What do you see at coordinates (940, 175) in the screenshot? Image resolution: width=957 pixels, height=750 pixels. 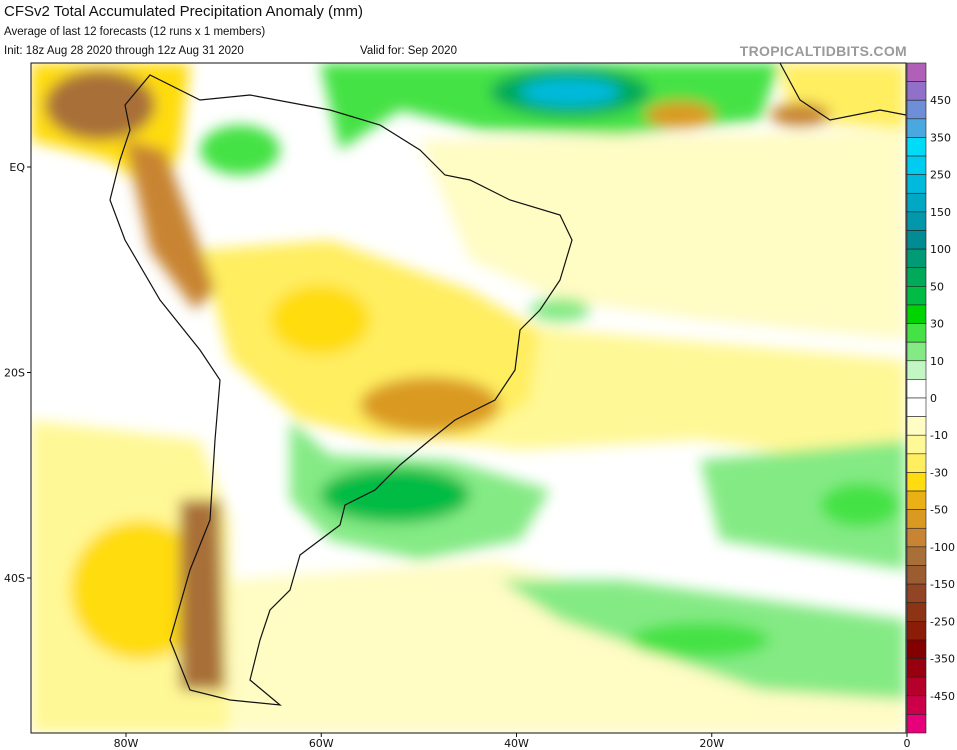 I see `colorbar-label: 250` at bounding box center [940, 175].